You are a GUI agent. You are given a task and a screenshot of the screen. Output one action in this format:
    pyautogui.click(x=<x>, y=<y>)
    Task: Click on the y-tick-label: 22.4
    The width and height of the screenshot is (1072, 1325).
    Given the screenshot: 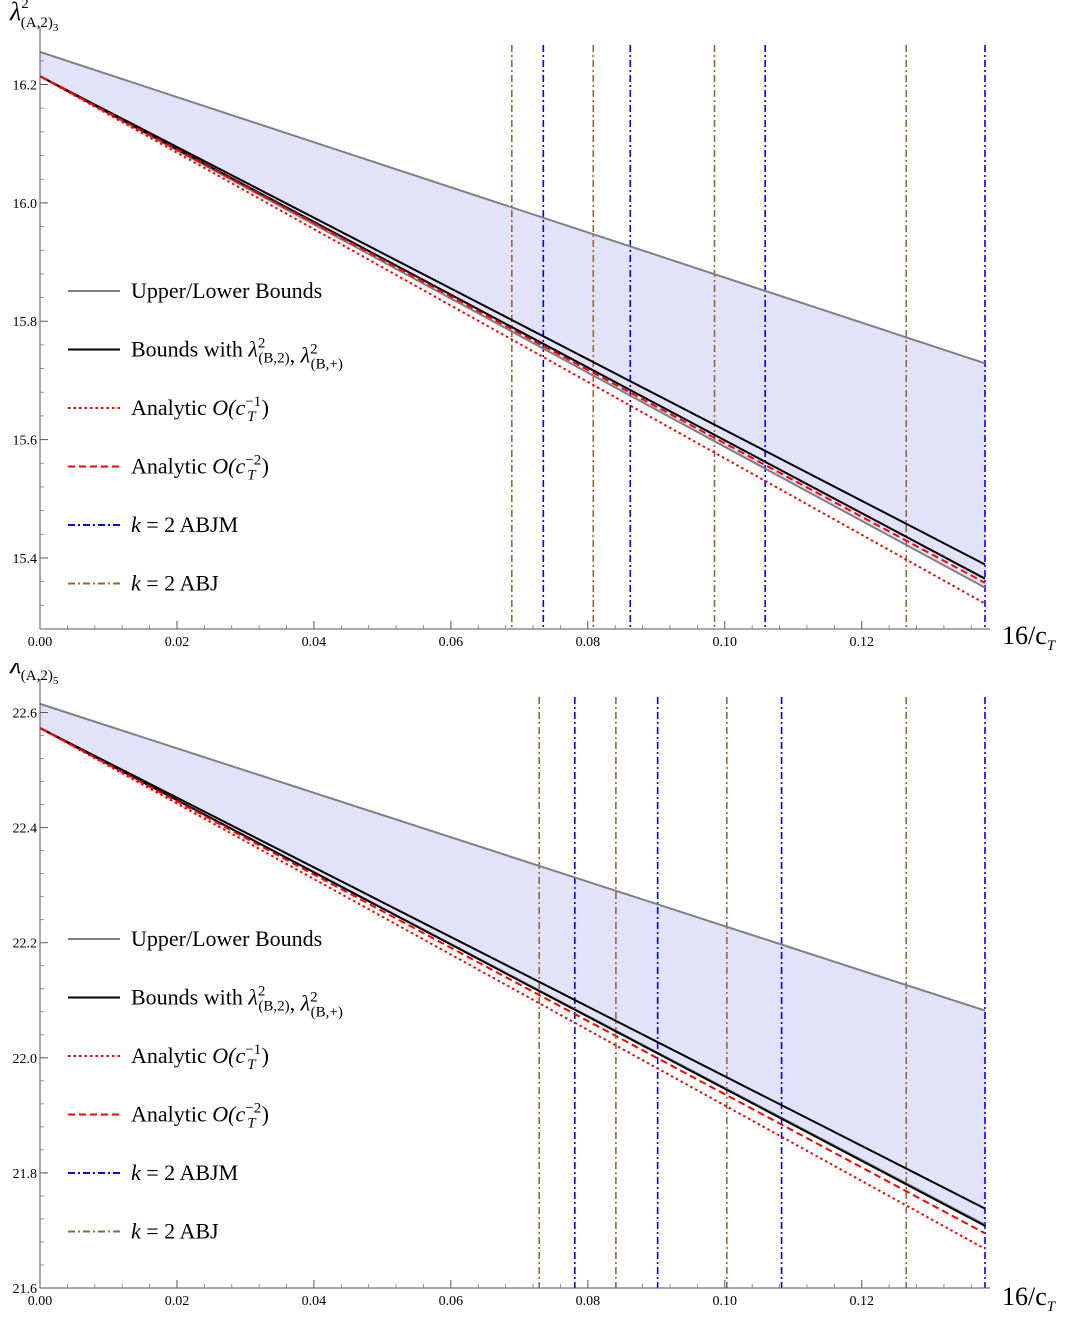 What is the action you would take?
    pyautogui.click(x=25, y=829)
    